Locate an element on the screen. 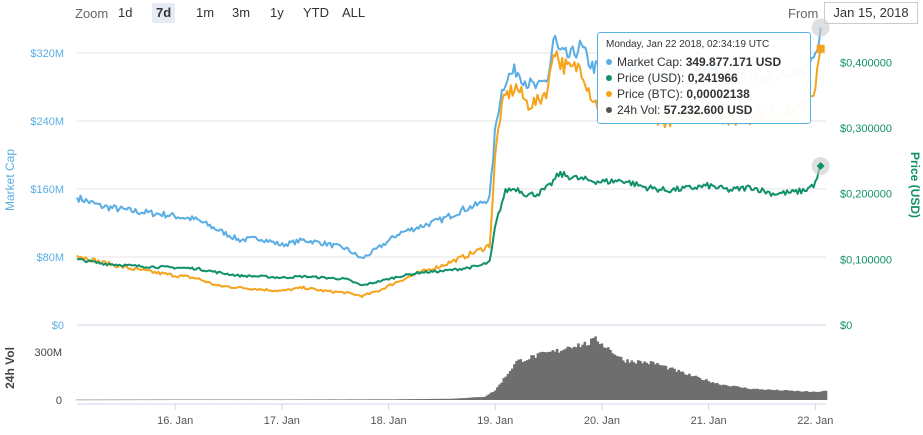 This screenshot has width=923, height=435. tooltip-label: Price (USD) is located at coordinates (649, 78).